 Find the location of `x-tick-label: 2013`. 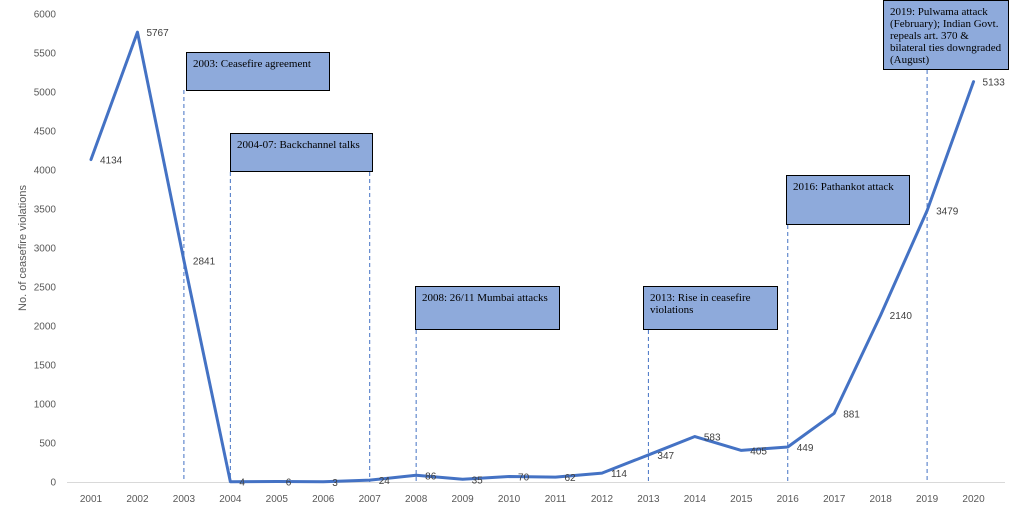

x-tick-label: 2013 is located at coordinates (648, 499).